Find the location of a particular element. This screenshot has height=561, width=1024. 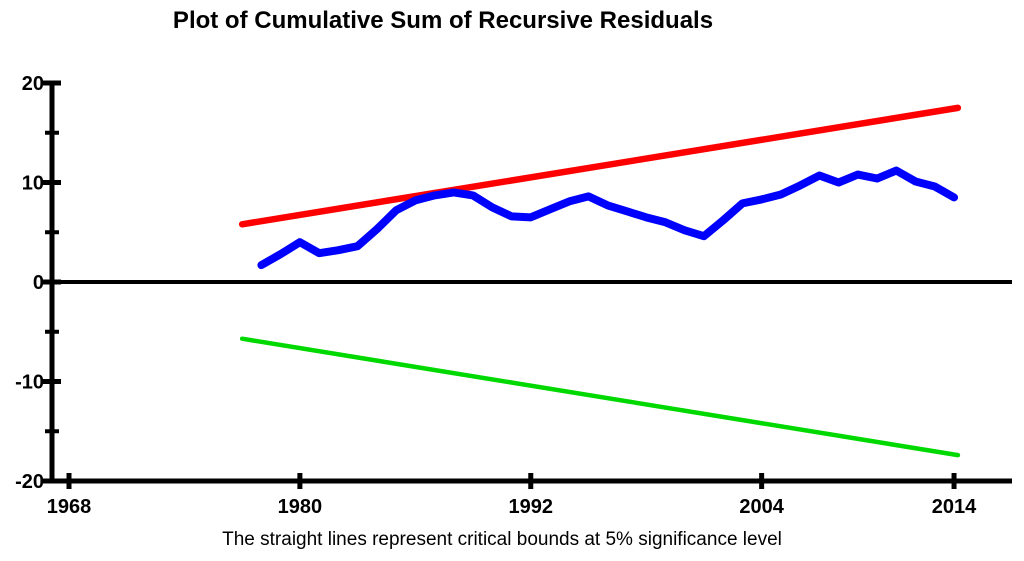

y-tick-label: -10 is located at coordinates (29, 383).